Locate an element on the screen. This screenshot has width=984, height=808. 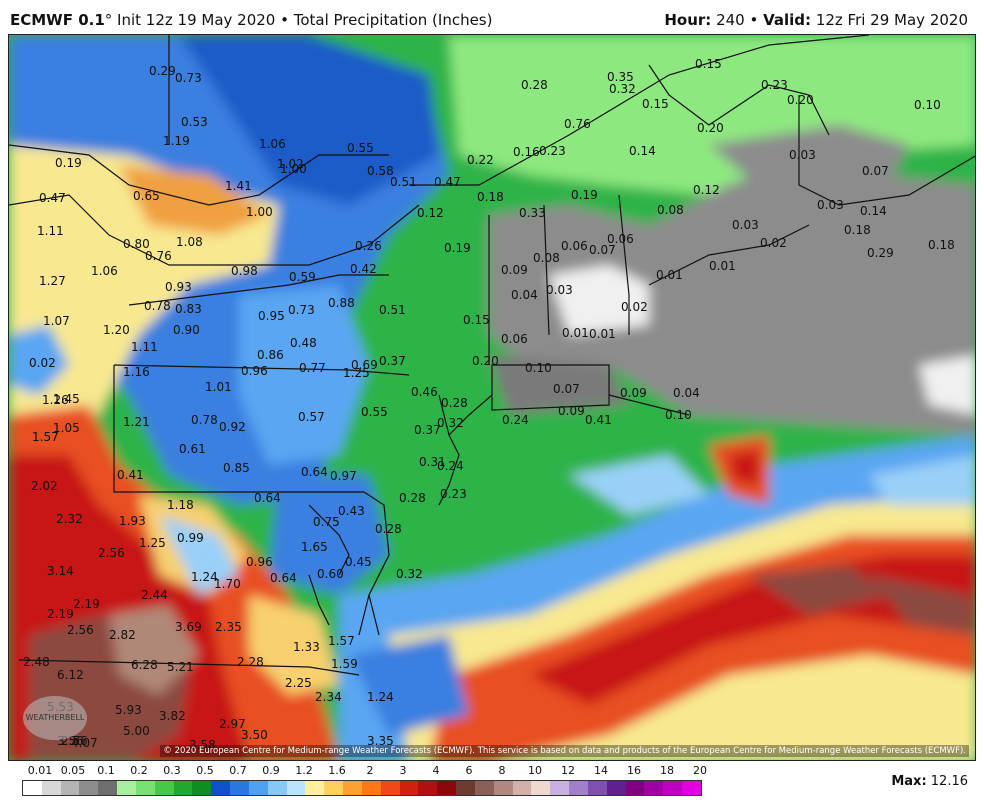
precip-value-label: 2.35 is located at coordinates (228, 627).